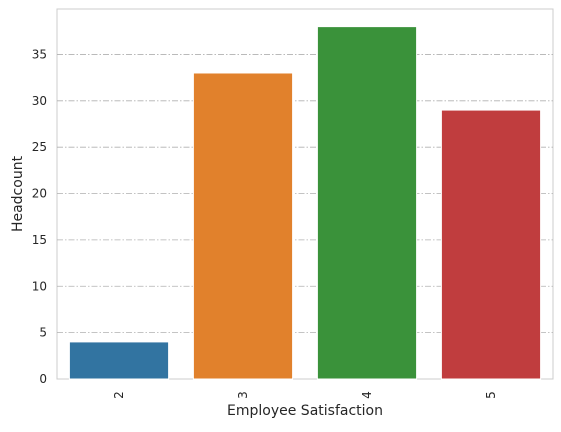 This screenshot has width=561, height=432. What do you see at coordinates (305, 395) in the screenshot?
I see `x-tick-labels: 2 3 4 5` at bounding box center [305, 395].